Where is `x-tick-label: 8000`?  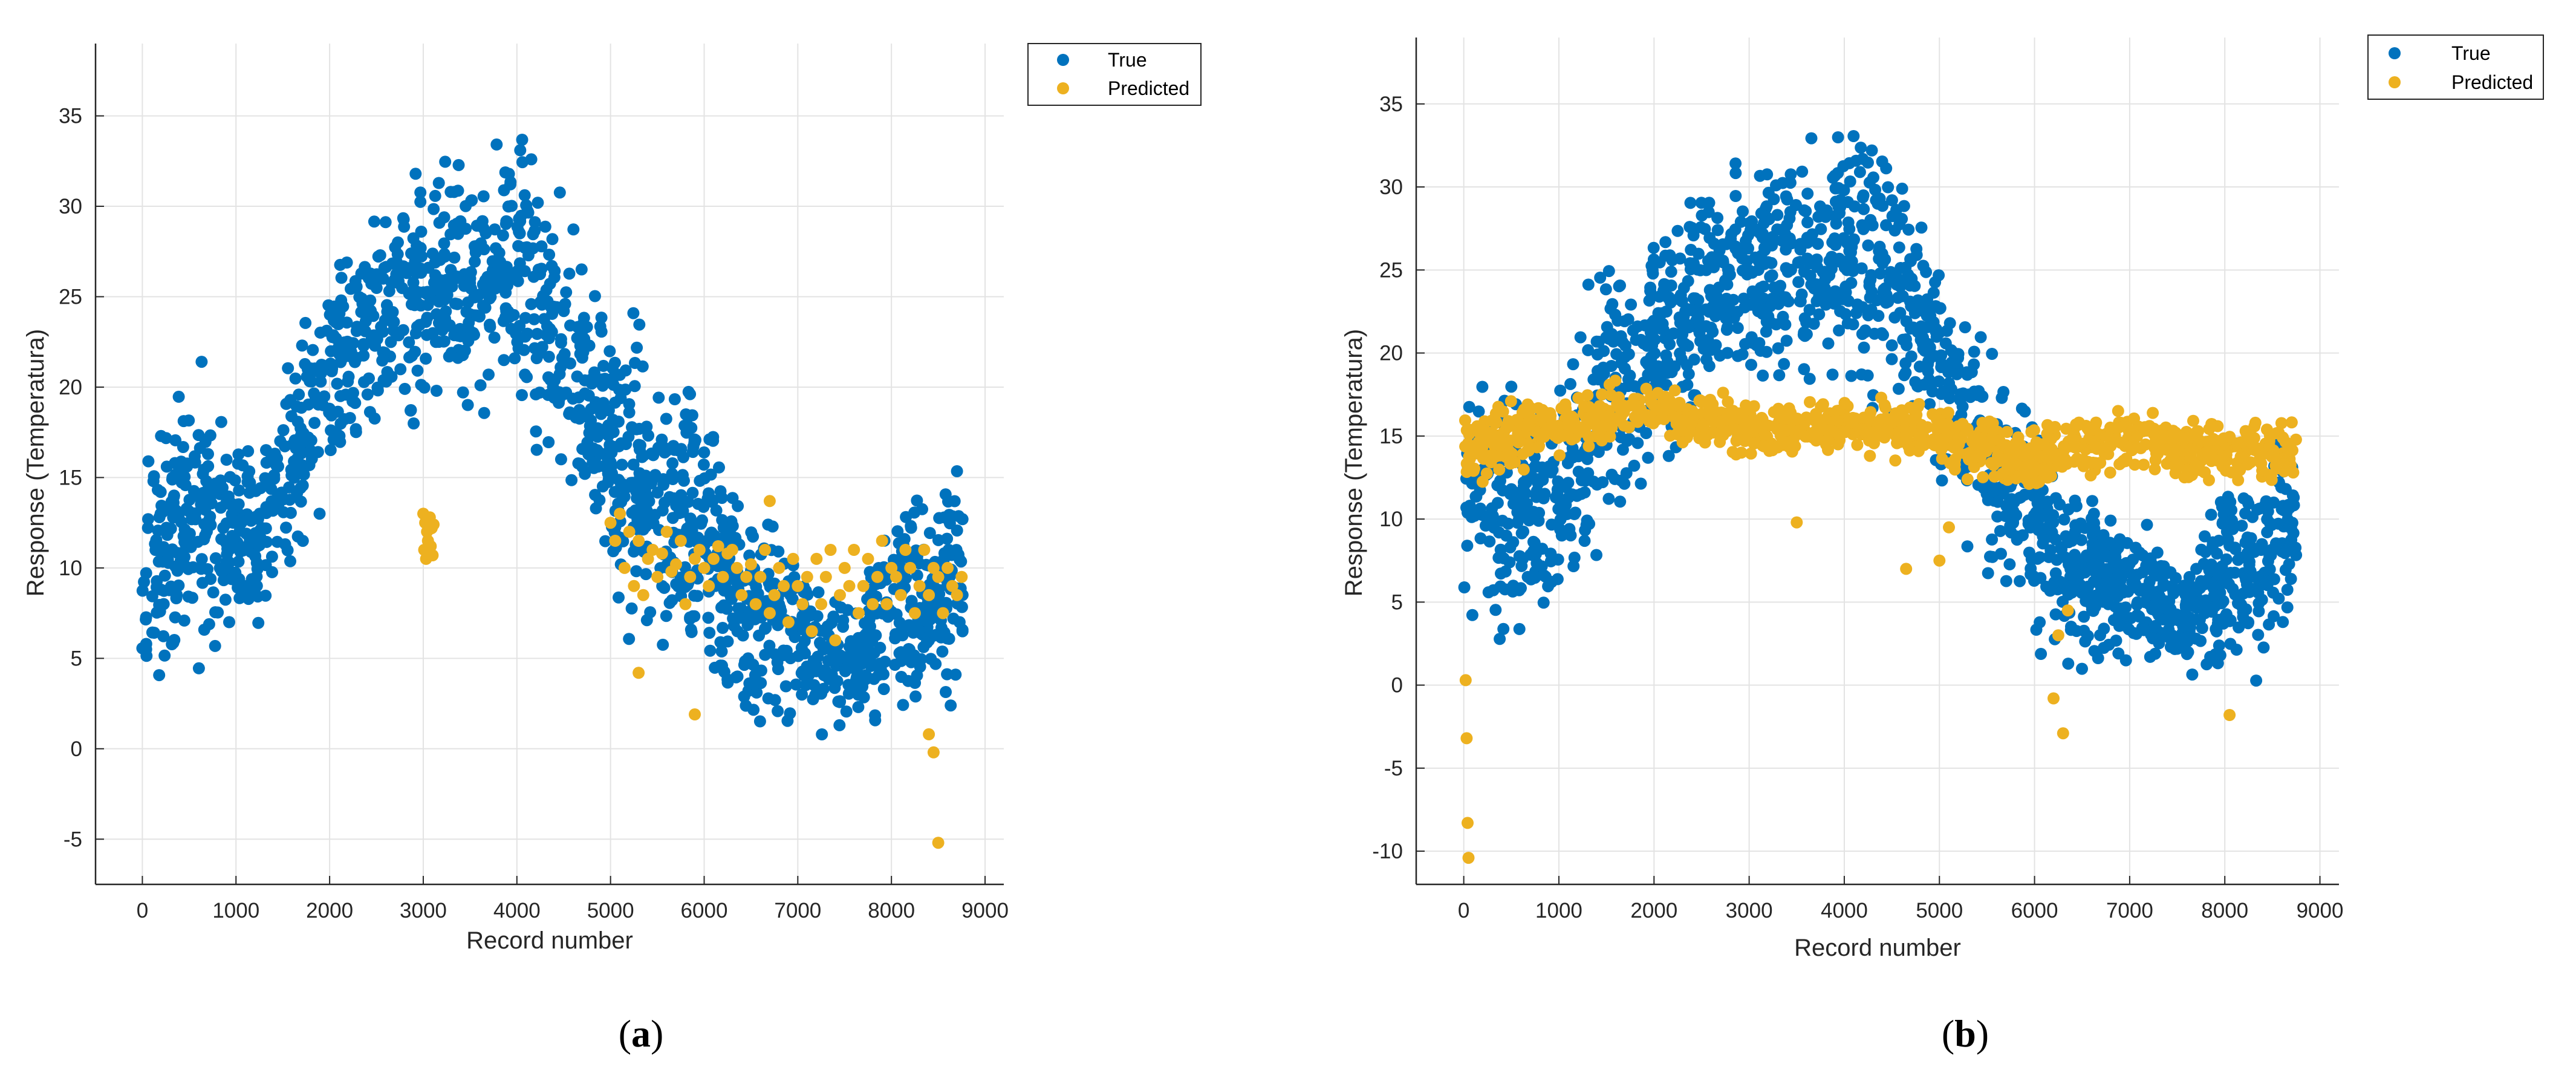
x-tick-label: 8000 is located at coordinates (891, 910).